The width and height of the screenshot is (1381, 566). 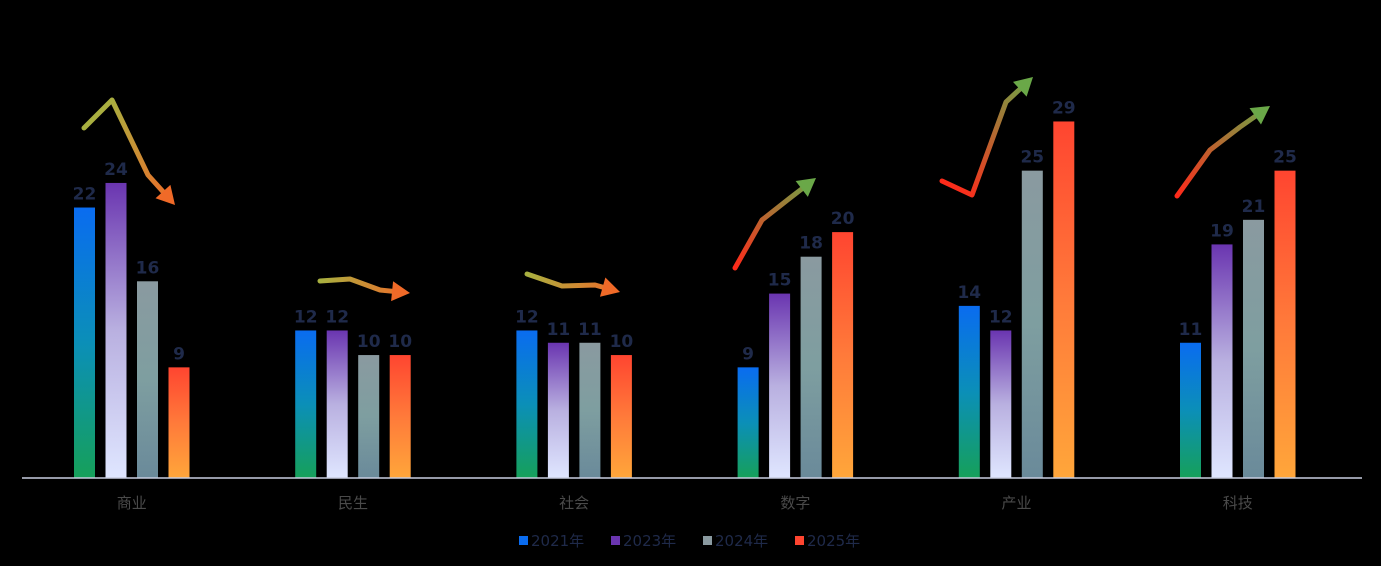 What do you see at coordinates (1191, 330) in the screenshot?
I see `data-label-1-6: 11` at bounding box center [1191, 330].